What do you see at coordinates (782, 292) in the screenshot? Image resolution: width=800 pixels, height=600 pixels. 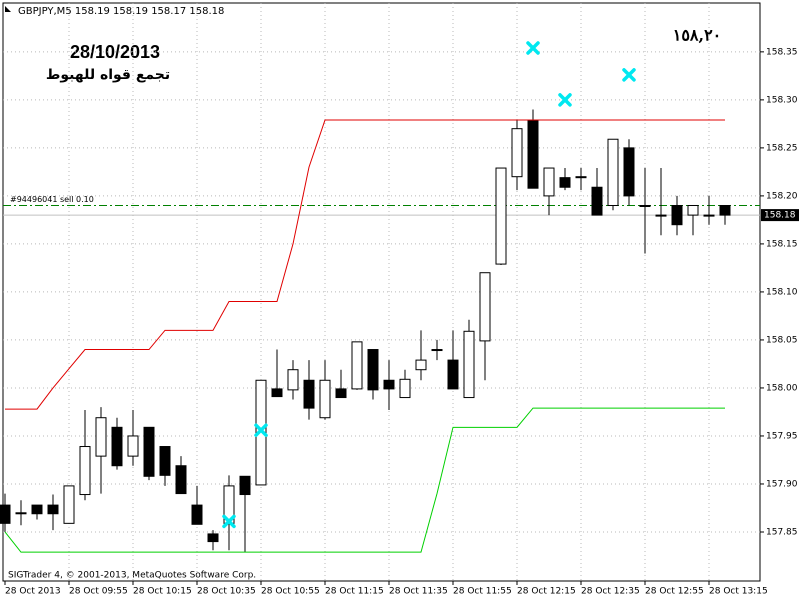 I see `y-tick-label: 158.10` at bounding box center [782, 292].